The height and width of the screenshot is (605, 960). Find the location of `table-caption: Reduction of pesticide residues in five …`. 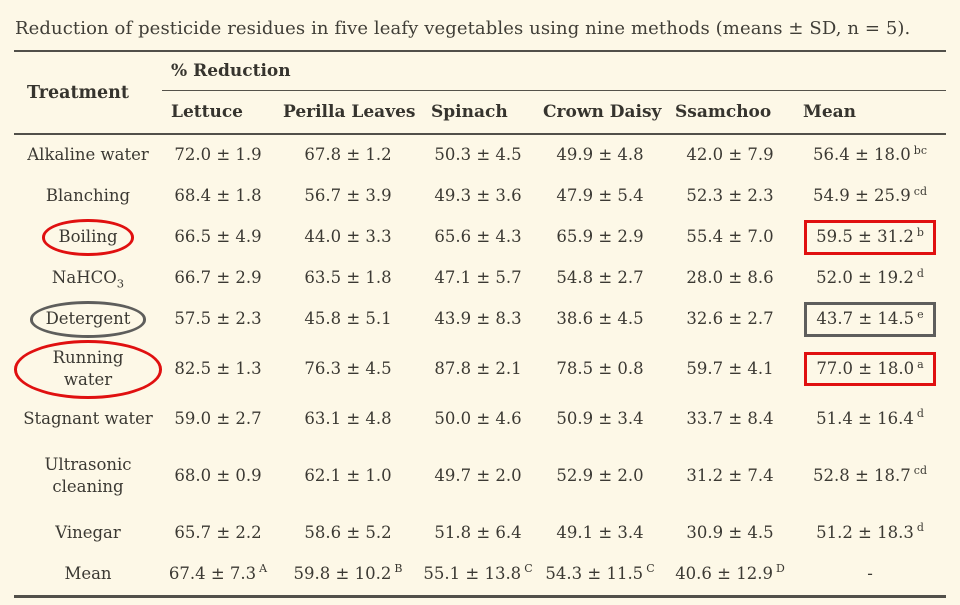

table-caption: Reduction of pesticide residues in five … is located at coordinates (463, 28).